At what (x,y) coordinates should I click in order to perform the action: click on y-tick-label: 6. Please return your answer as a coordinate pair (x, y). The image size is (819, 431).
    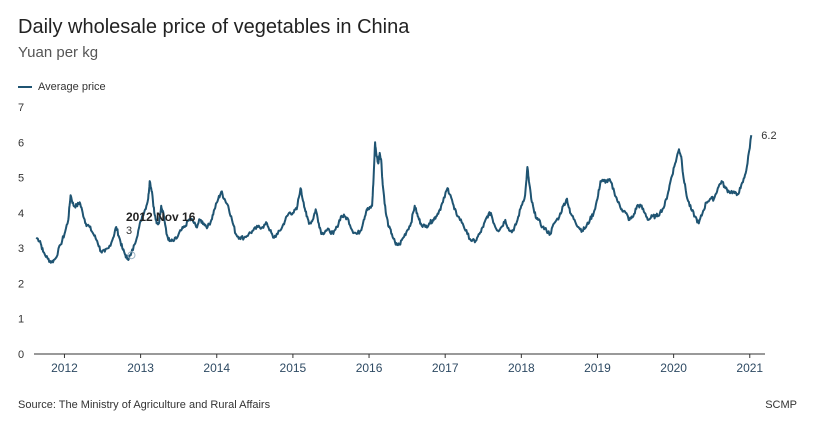
    Looking at the image, I should click on (21, 143).